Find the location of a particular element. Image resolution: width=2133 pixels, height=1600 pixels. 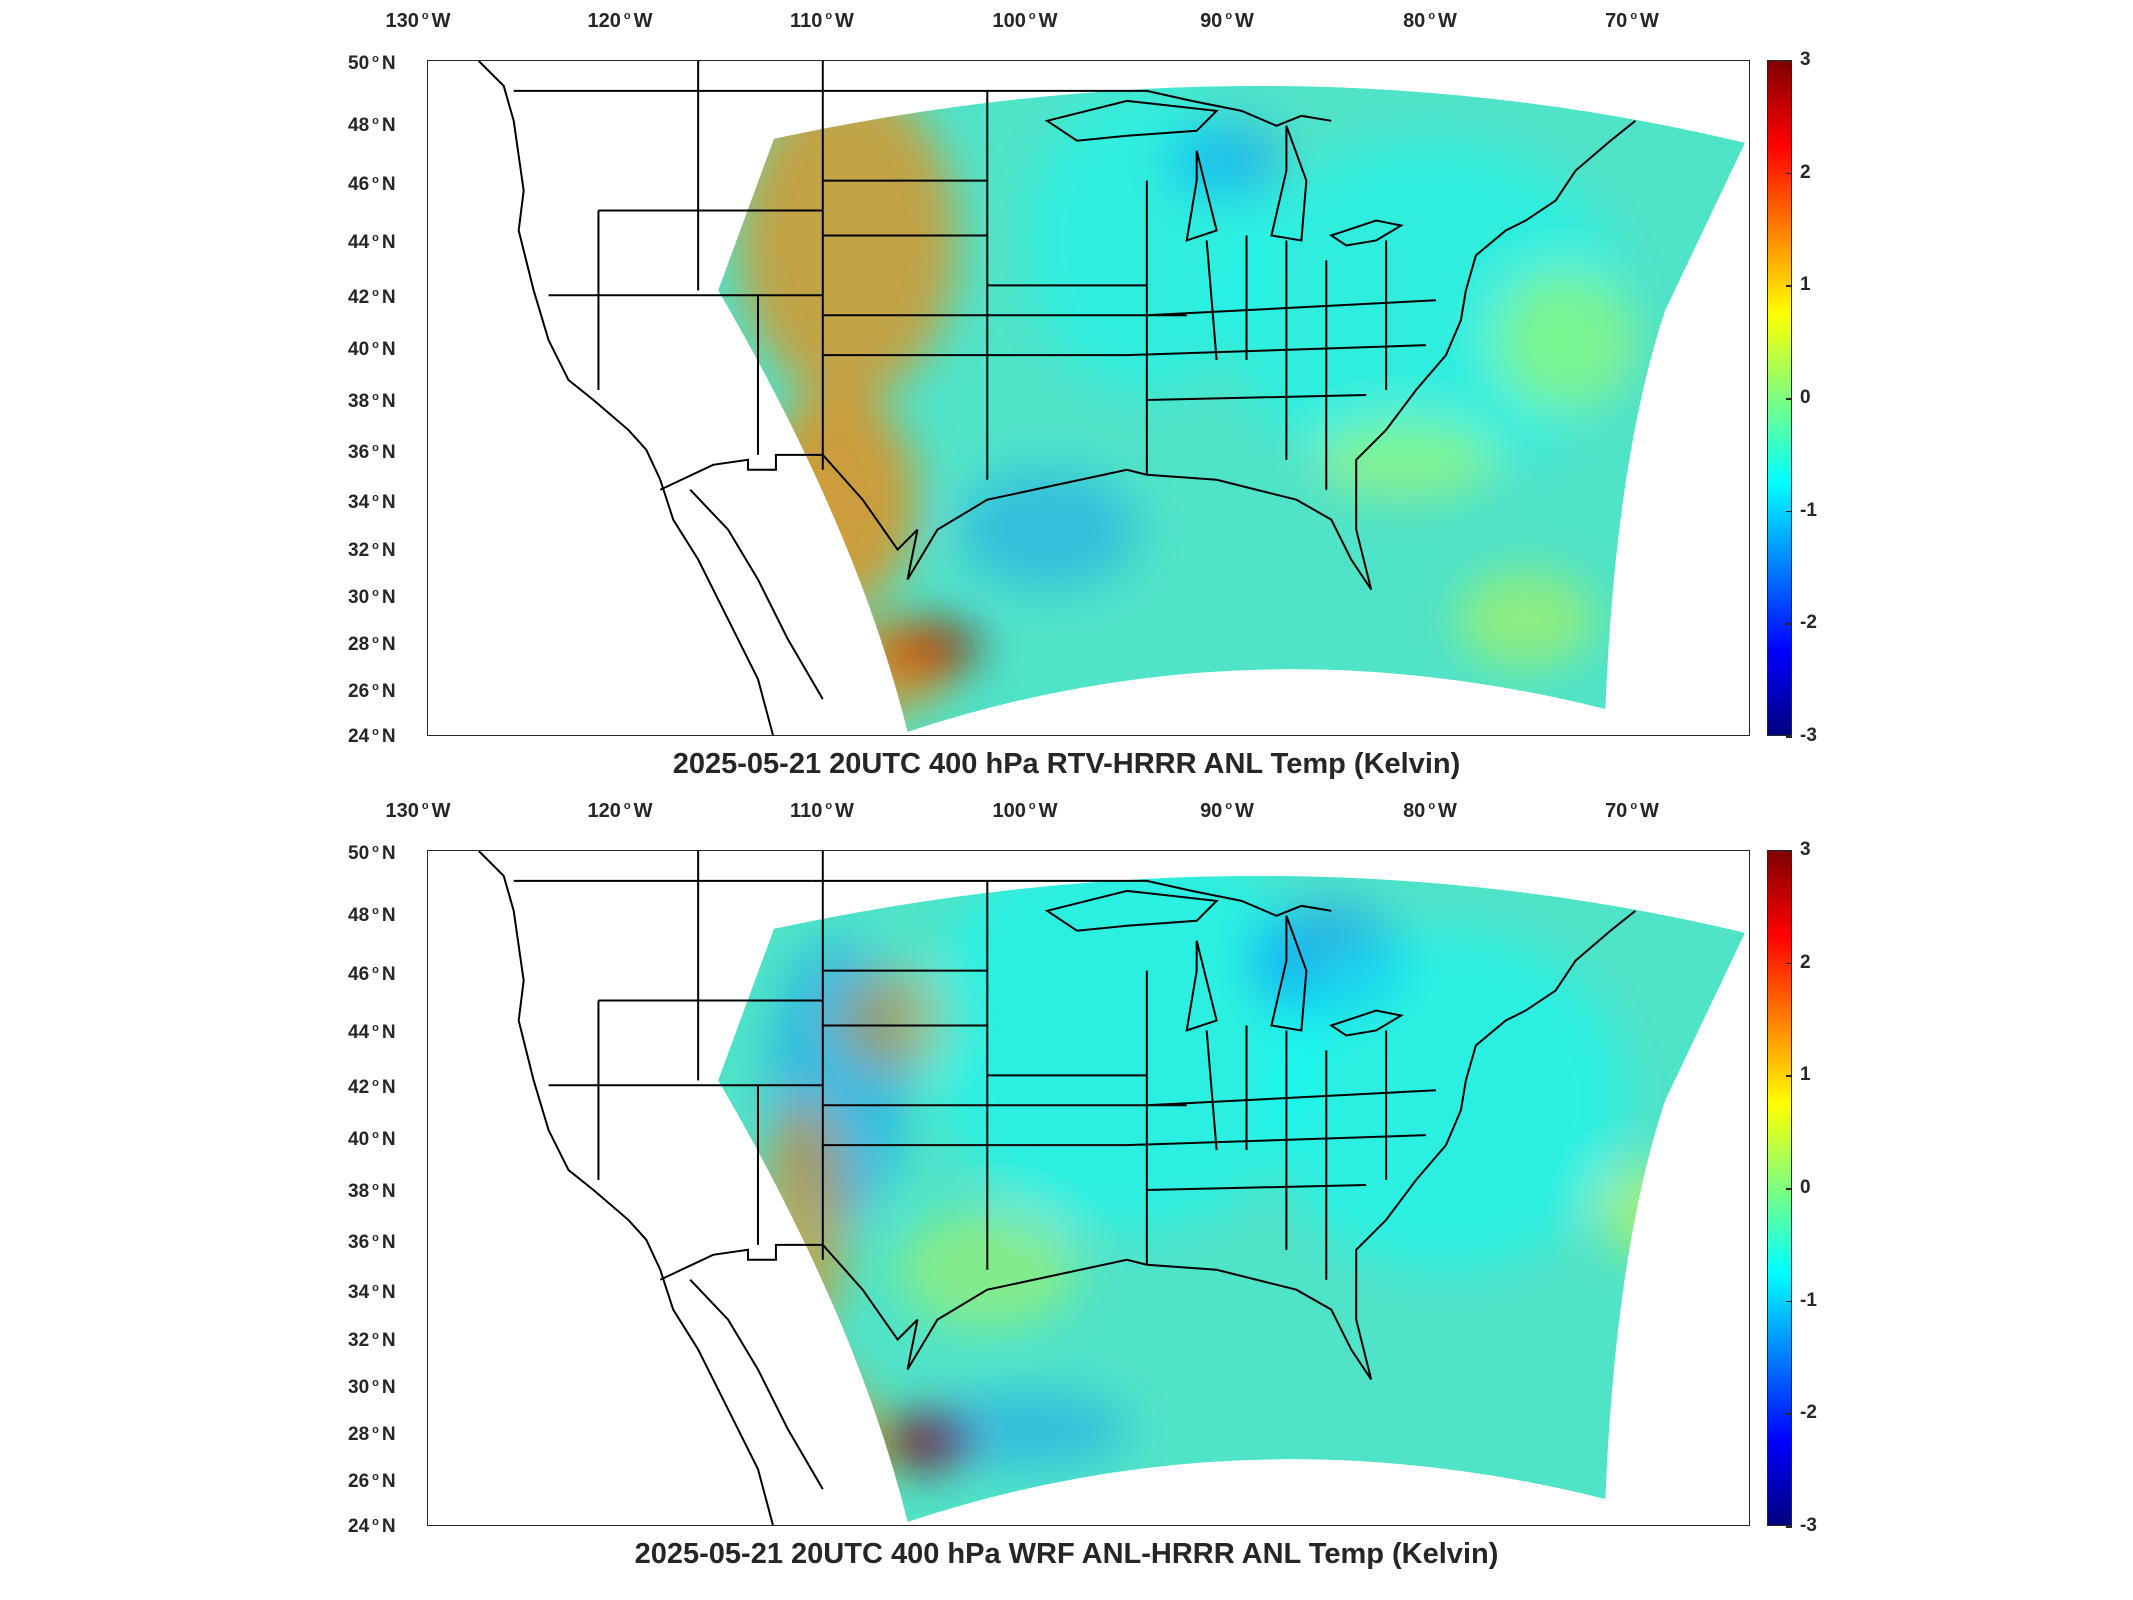

lon-label-120: 120 o W is located at coordinates (620, 21).